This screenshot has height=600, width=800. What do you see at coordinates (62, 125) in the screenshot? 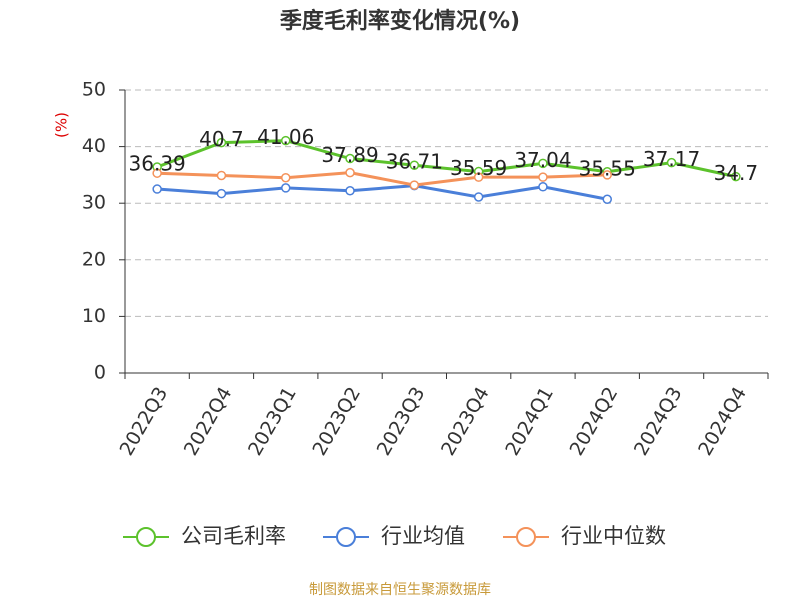
I see `y-axis-label: (%)` at bounding box center [62, 125].